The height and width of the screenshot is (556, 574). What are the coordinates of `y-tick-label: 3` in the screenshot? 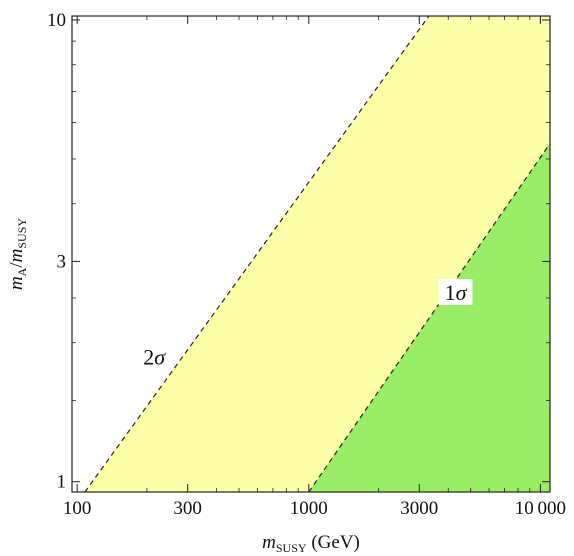 It's located at (62, 261).